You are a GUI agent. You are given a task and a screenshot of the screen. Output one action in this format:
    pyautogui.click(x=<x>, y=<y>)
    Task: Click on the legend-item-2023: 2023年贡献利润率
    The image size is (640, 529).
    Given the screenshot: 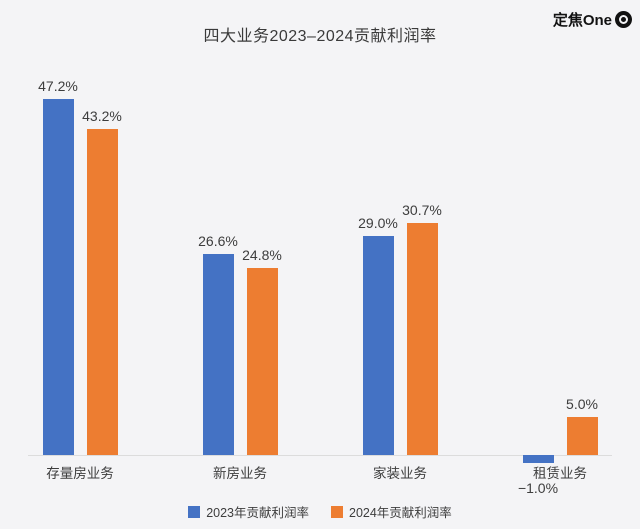 What is the action you would take?
    pyautogui.click(x=248, y=511)
    